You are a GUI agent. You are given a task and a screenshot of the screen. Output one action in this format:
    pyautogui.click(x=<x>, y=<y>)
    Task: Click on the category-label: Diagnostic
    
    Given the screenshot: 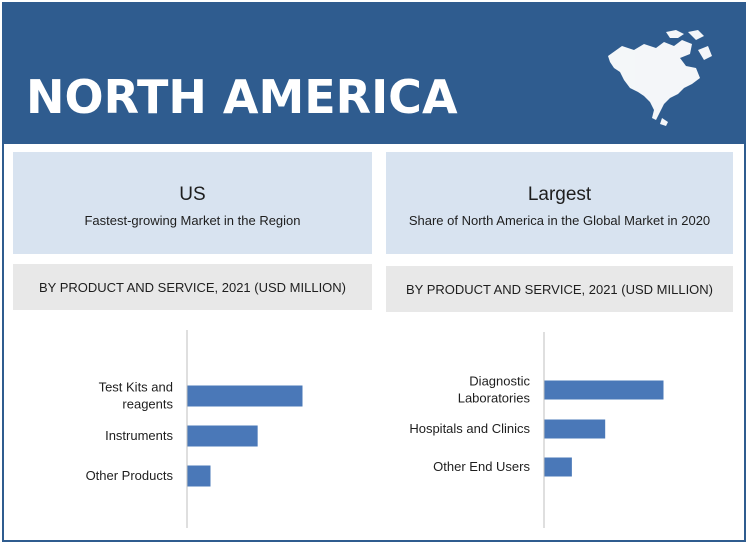 What is the action you would take?
    pyautogui.click(x=499, y=381)
    